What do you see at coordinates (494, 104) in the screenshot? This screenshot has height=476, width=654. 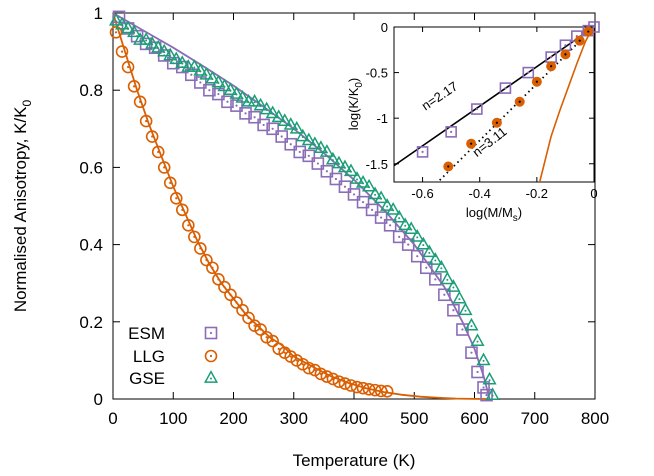 I see `inset-plot-frame` at bounding box center [494, 104].